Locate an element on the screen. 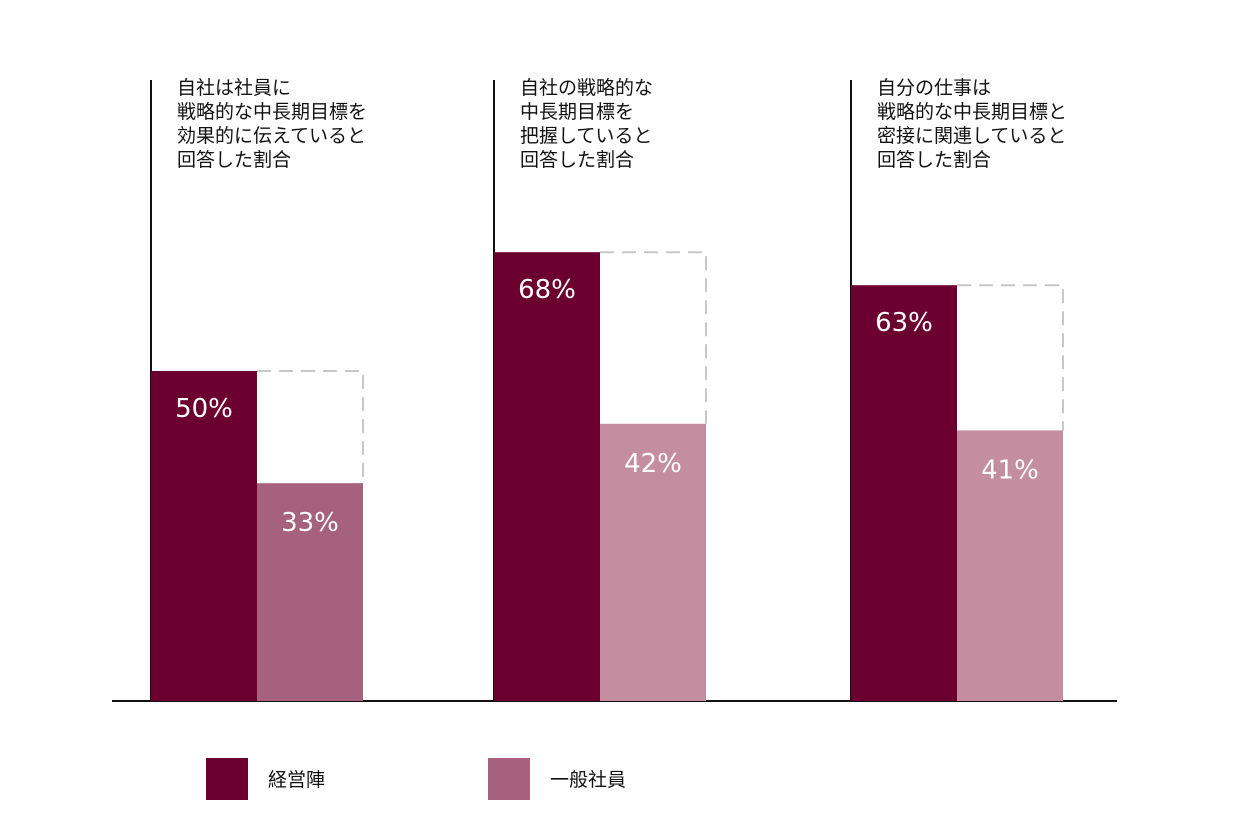 This screenshot has height=836, width=1256. value-label-employees: 33% is located at coordinates (310, 523).